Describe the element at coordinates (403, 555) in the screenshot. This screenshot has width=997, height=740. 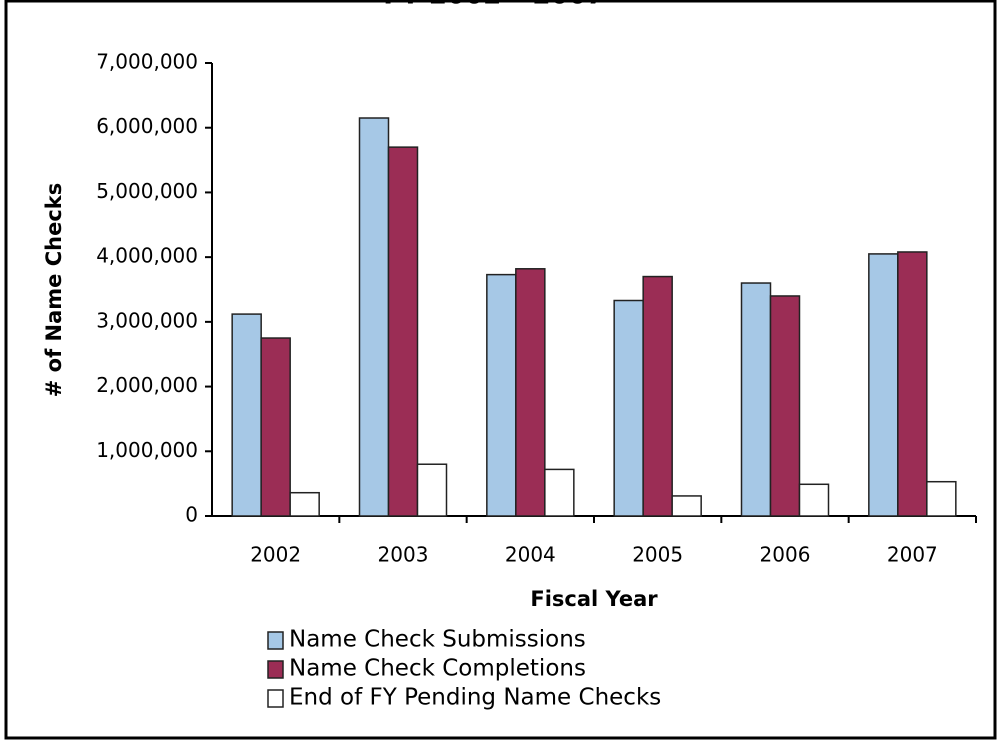
I see `x-tick-label: 2003` at that location.